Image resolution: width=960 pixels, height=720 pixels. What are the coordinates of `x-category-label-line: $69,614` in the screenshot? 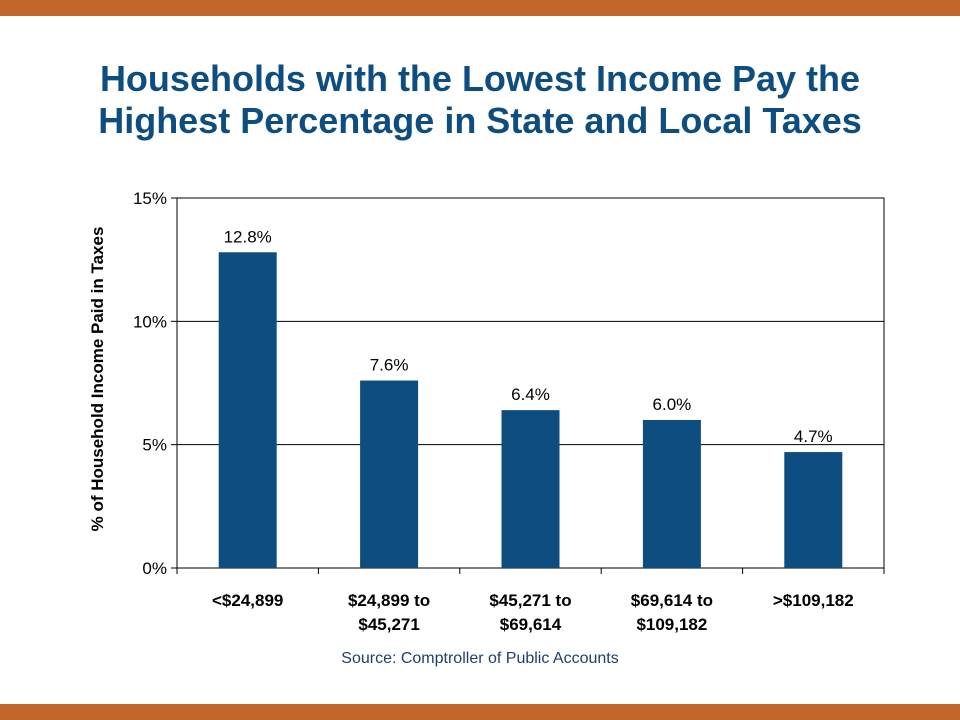 It's located at (531, 624).